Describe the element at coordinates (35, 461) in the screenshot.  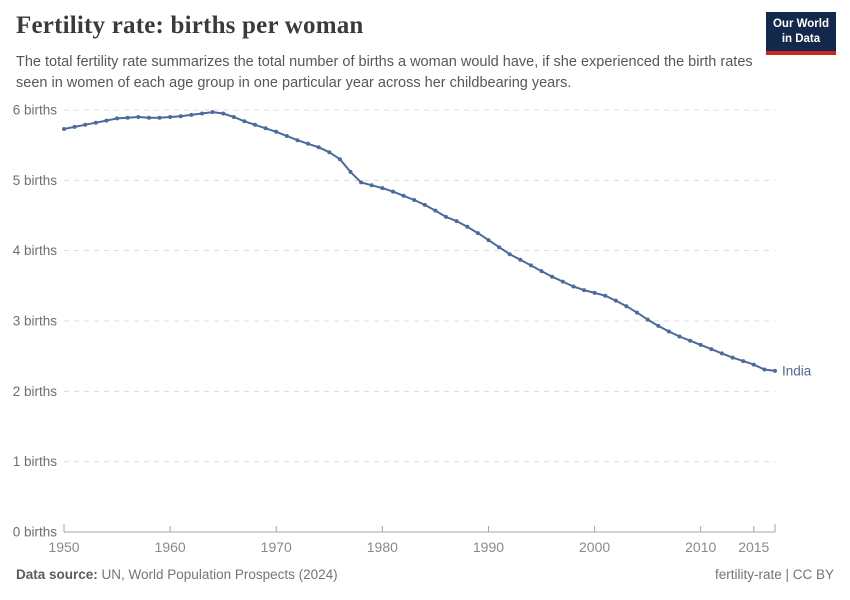
I see `y-axis-label: 1 births` at that location.